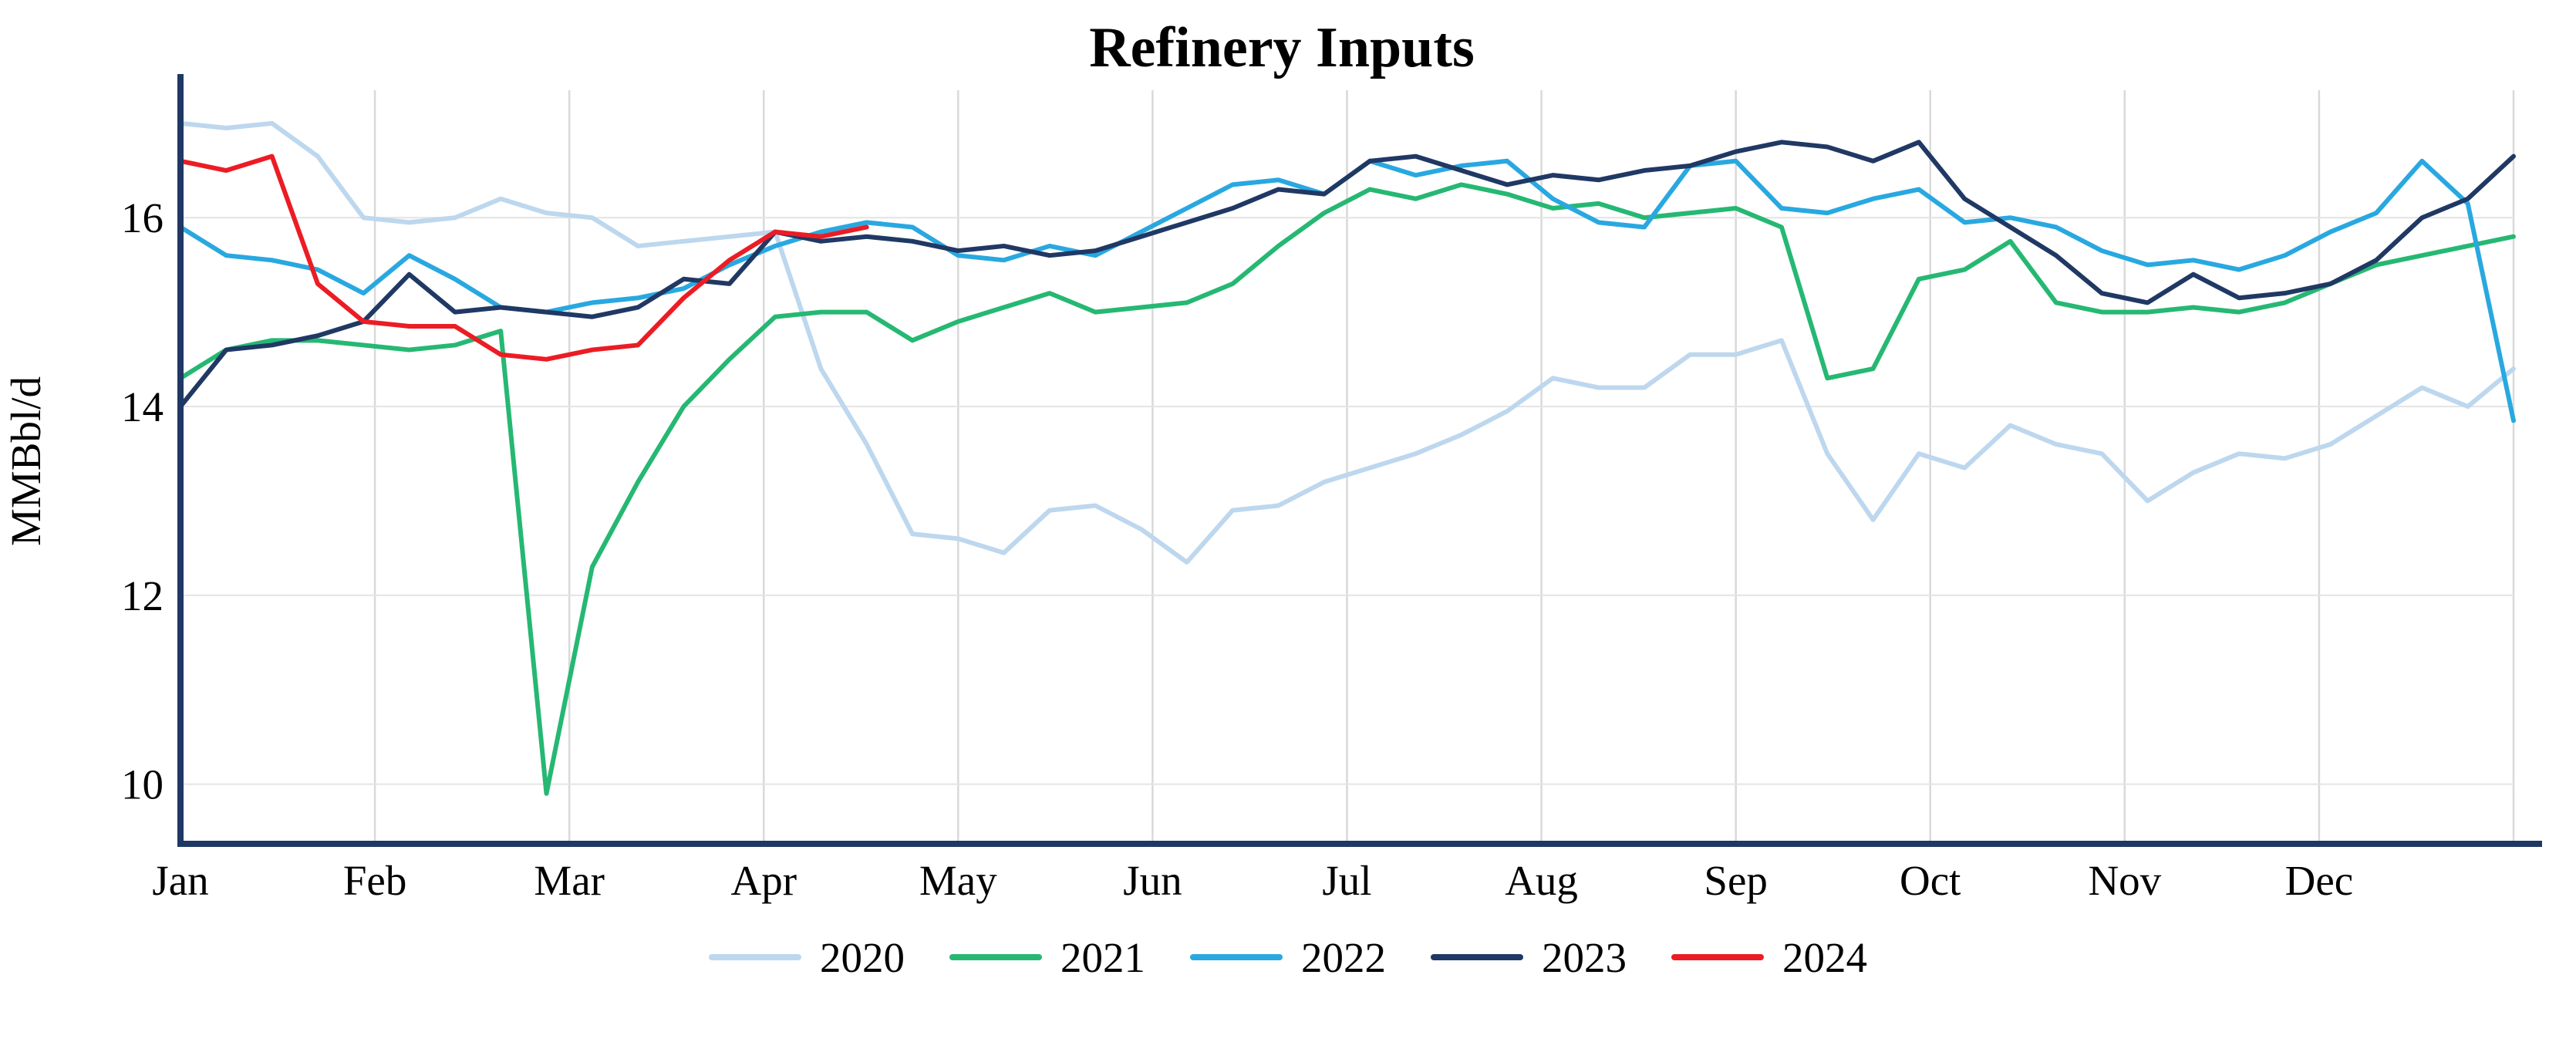 This screenshot has height=1049, width=2576. What do you see at coordinates (142, 595) in the screenshot?
I see `y-tick-label: 12` at bounding box center [142, 595].